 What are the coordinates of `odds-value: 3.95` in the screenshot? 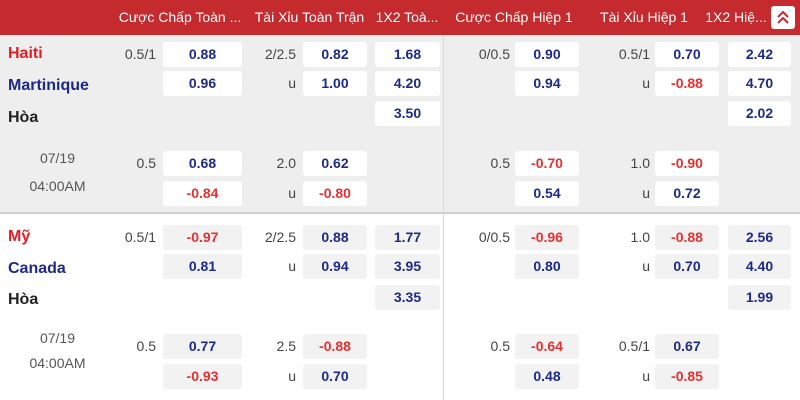 It's located at (407, 266).